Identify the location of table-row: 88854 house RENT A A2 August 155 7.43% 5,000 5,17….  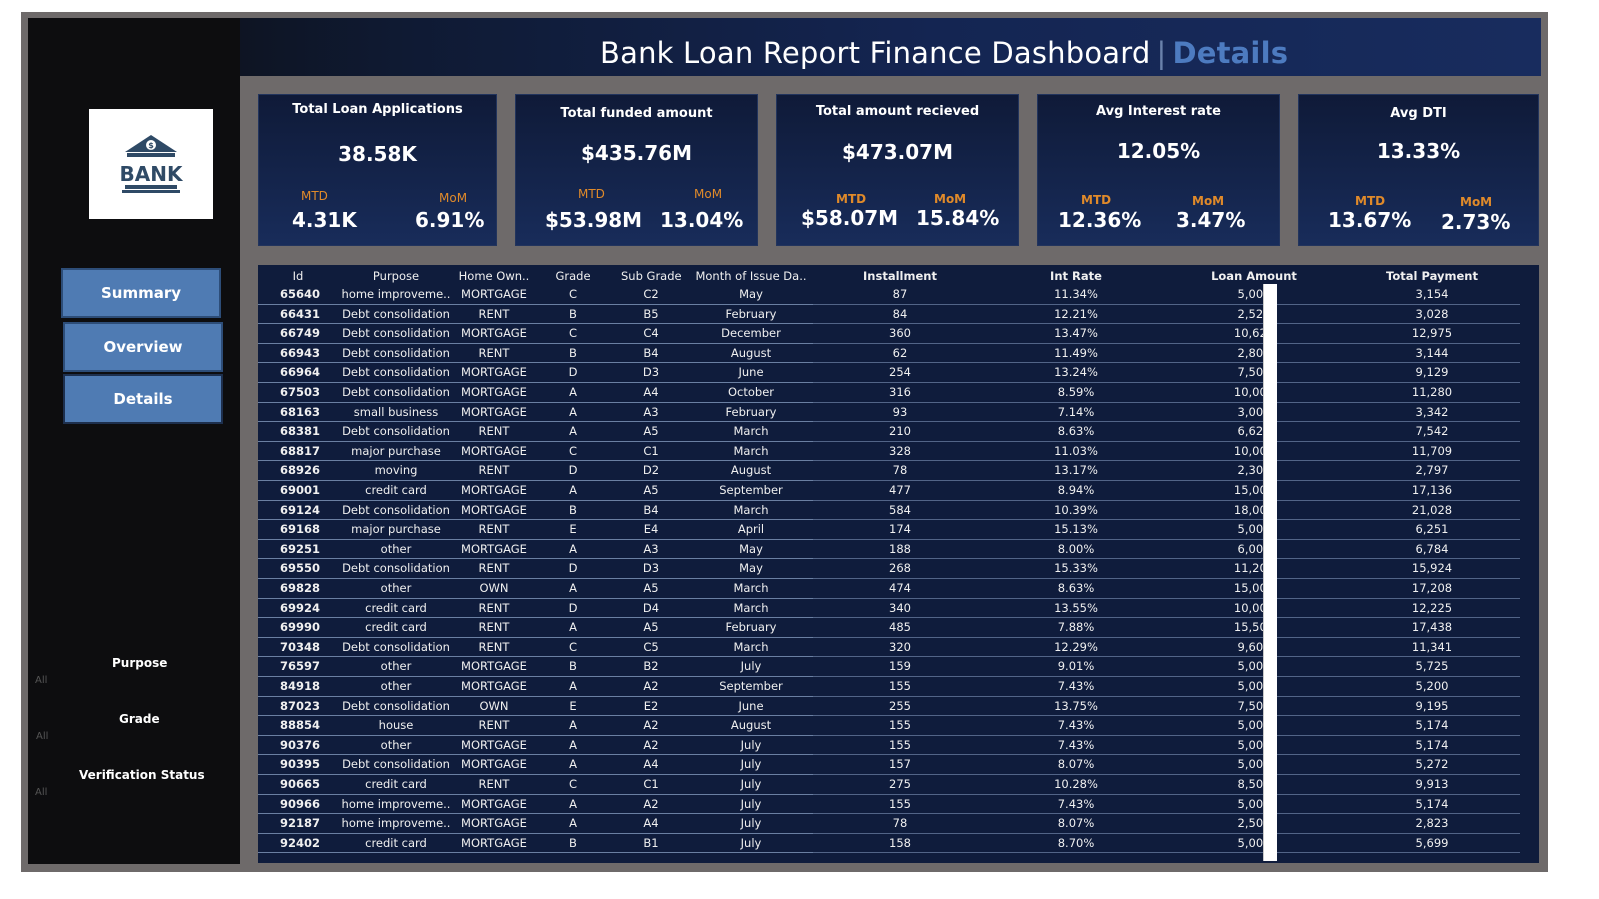
(889, 726).